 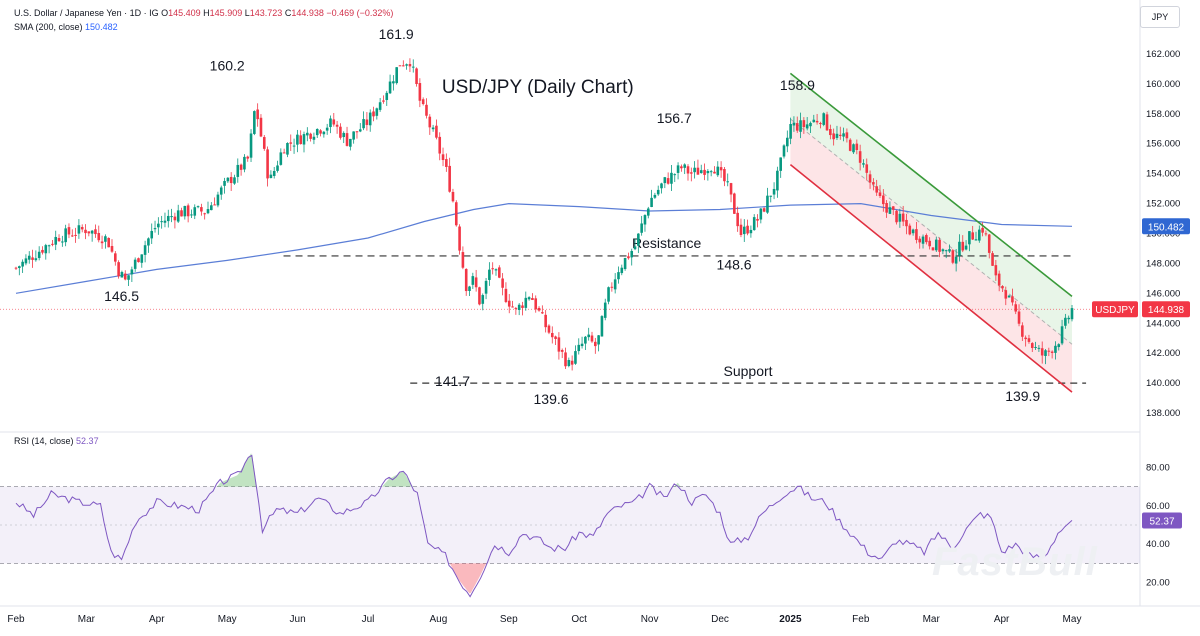 I want to click on rsi-tick-label: 40.00, so click(x=1158, y=544).